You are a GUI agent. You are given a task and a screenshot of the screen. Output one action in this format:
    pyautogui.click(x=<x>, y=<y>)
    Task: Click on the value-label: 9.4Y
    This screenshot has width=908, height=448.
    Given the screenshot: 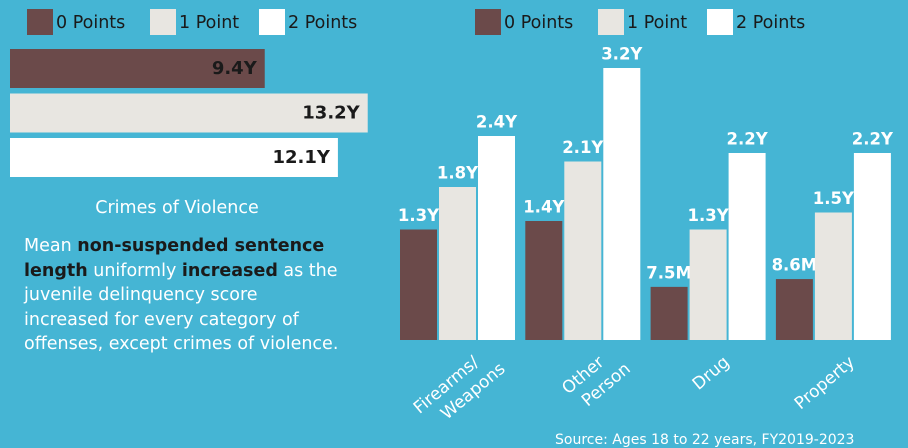 What is the action you would take?
    pyautogui.click(x=235, y=68)
    